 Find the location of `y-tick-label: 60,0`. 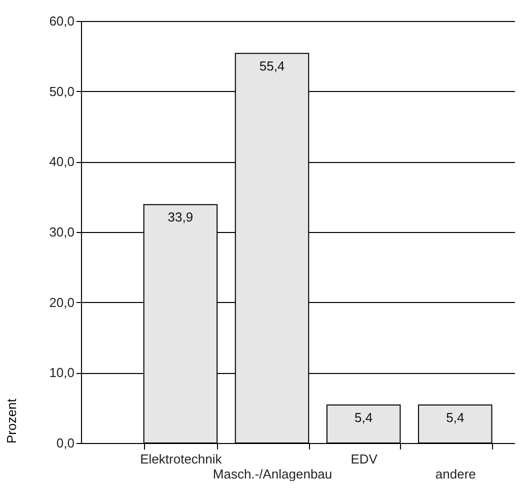

y-tick-label: 60,0 is located at coordinates (61, 21).